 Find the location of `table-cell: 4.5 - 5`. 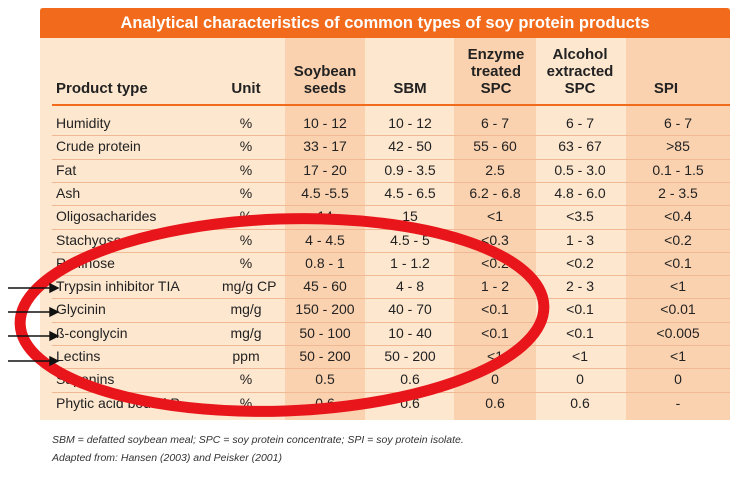

table-cell: 4.5 - 5 is located at coordinates (410, 239).